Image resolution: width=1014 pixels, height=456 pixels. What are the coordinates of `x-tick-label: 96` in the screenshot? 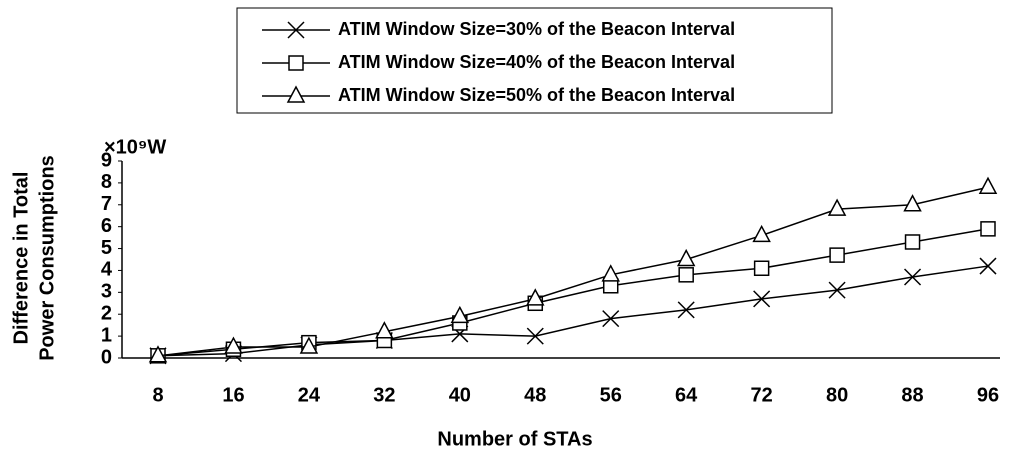 It's located at (988, 395).